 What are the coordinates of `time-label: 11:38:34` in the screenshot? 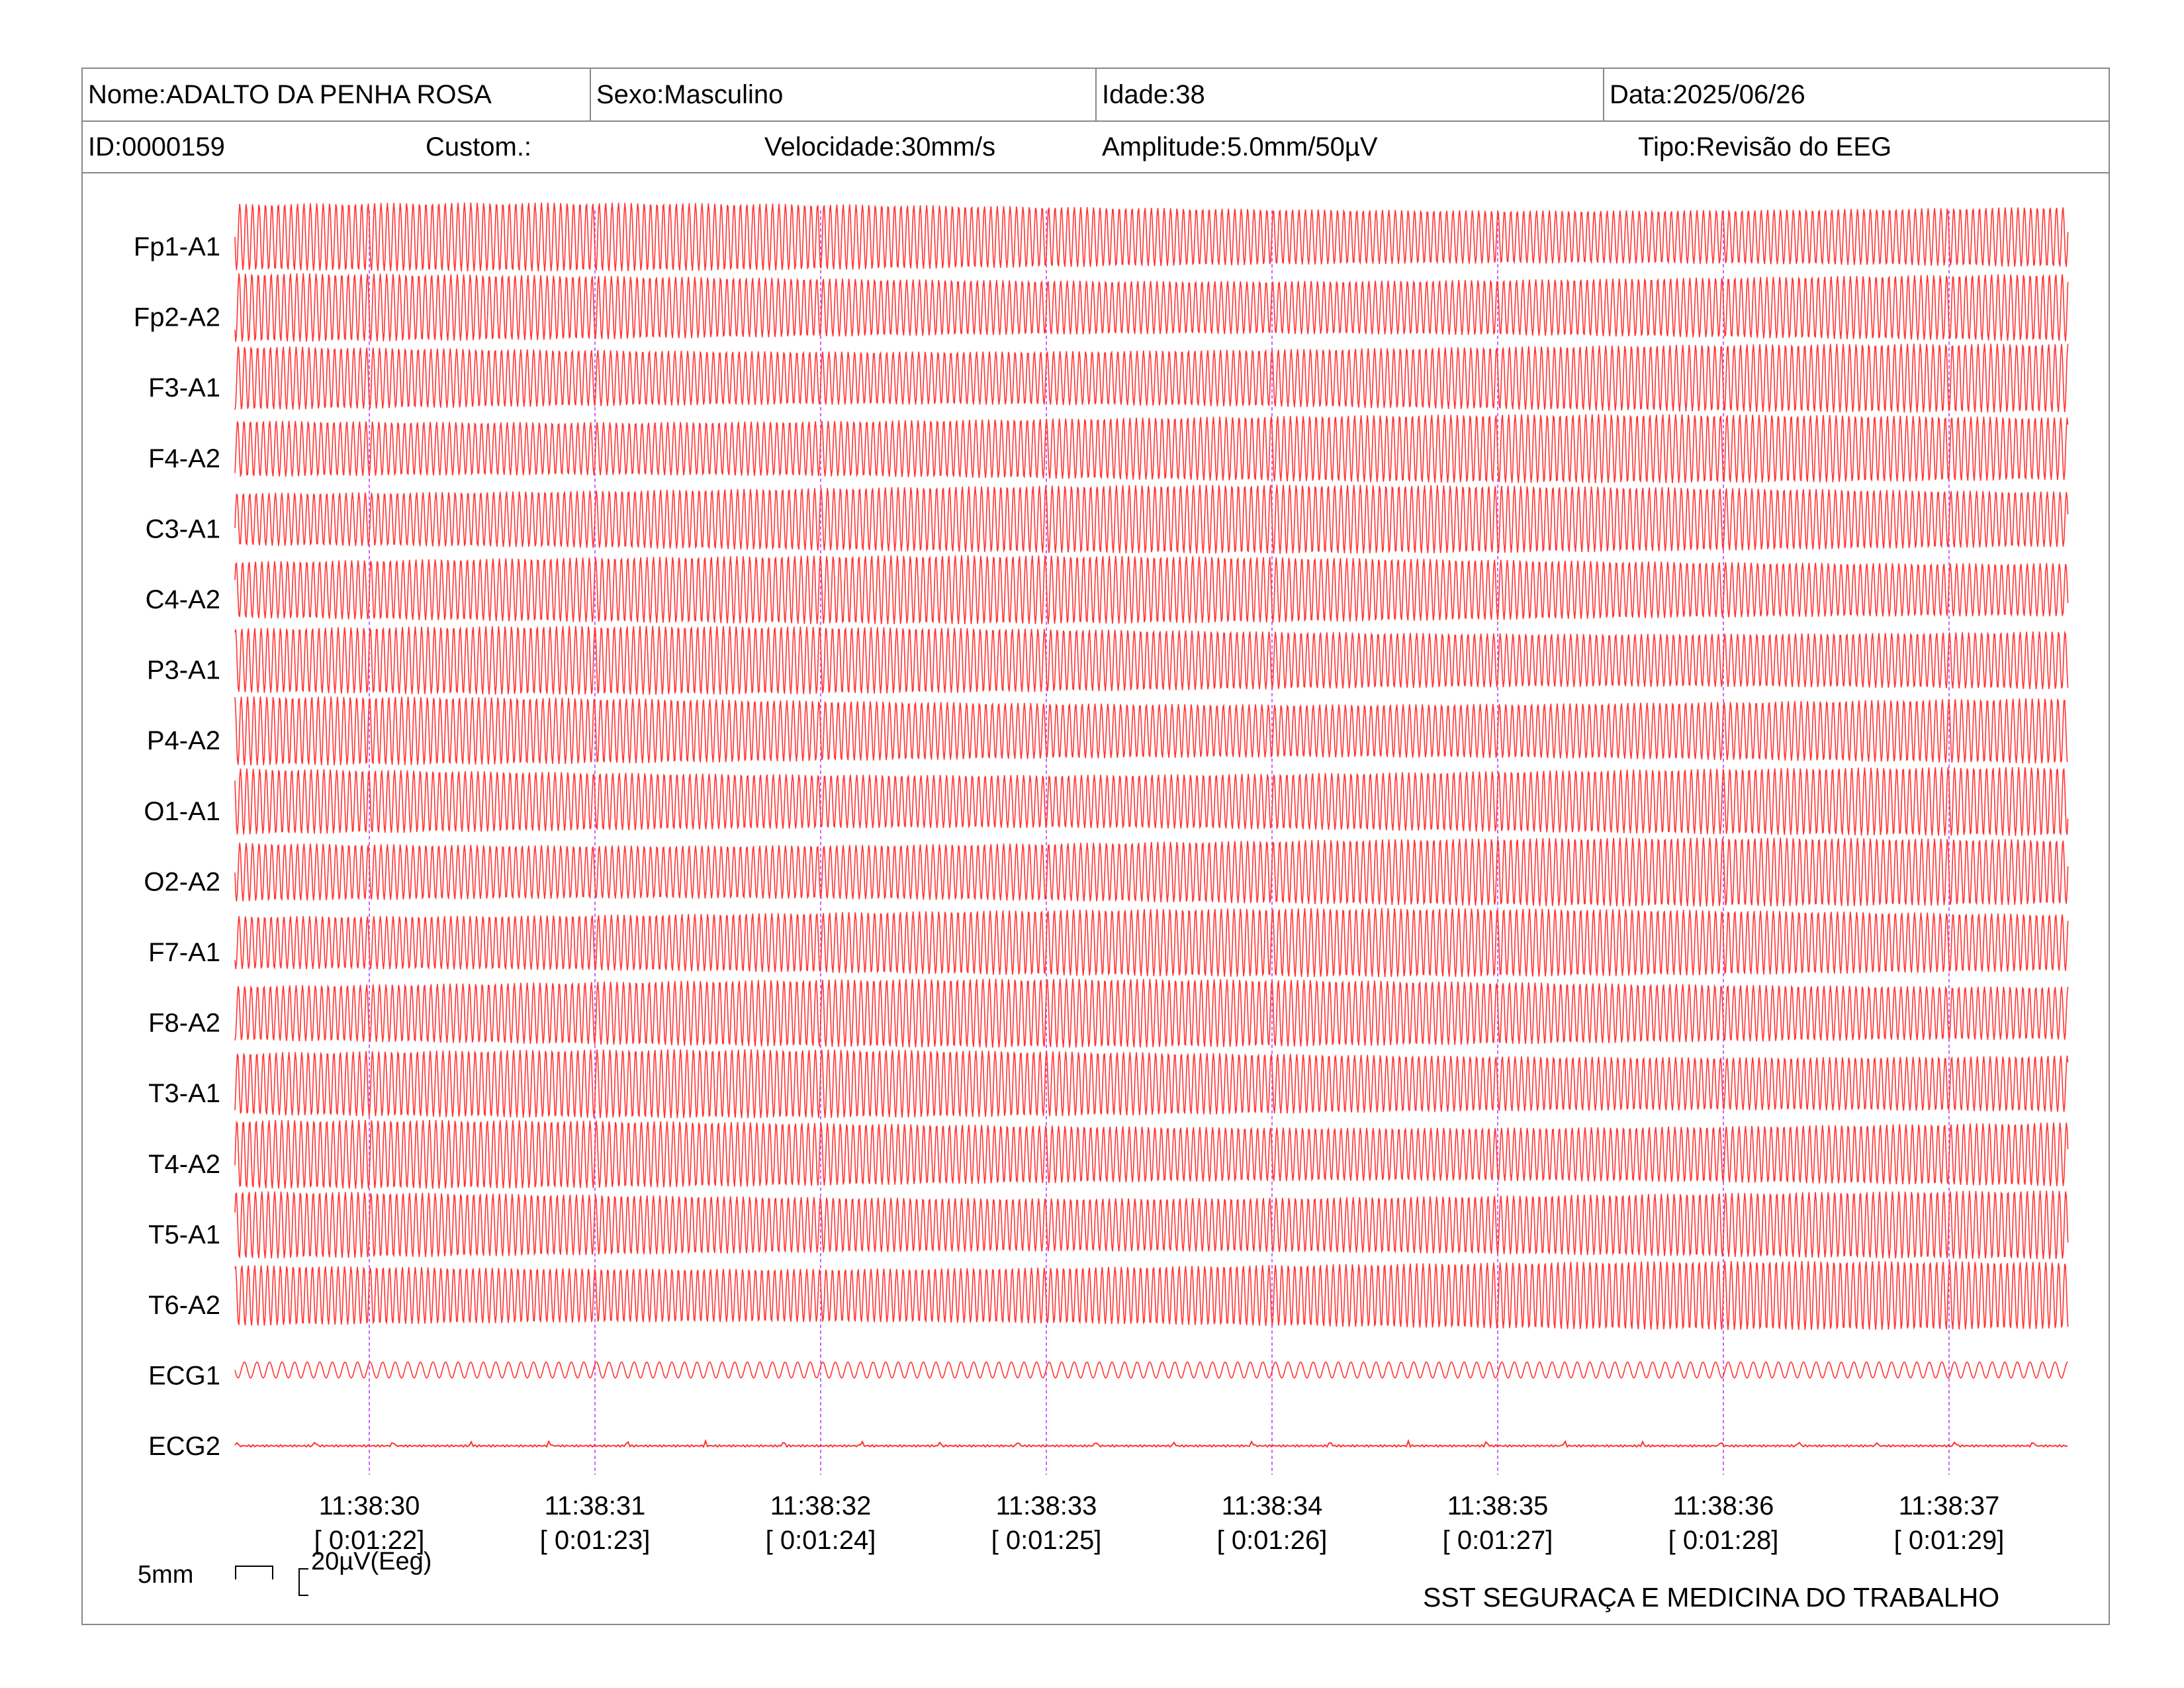 It's located at (1272, 1506).